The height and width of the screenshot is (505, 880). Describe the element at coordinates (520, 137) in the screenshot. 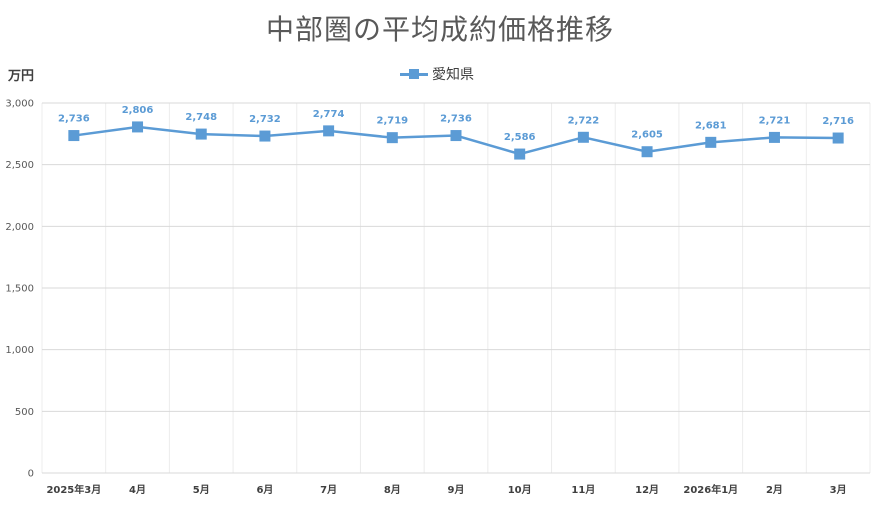

I see `data-label: 2,586` at that location.